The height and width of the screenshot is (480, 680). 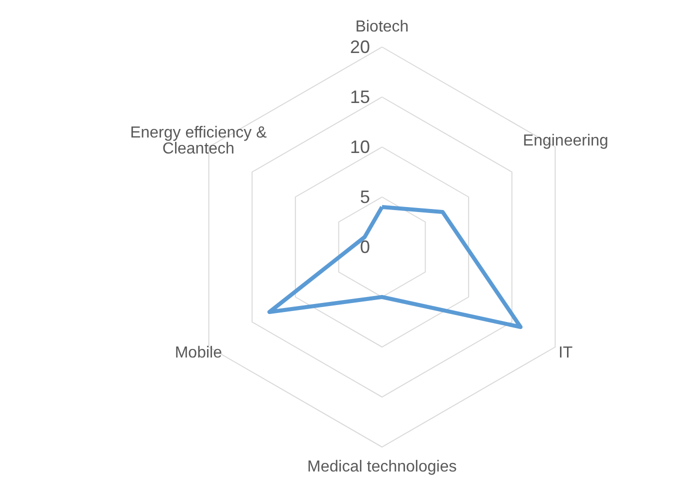 What do you see at coordinates (365, 247) in the screenshot?
I see `y-tick-label: 0` at bounding box center [365, 247].